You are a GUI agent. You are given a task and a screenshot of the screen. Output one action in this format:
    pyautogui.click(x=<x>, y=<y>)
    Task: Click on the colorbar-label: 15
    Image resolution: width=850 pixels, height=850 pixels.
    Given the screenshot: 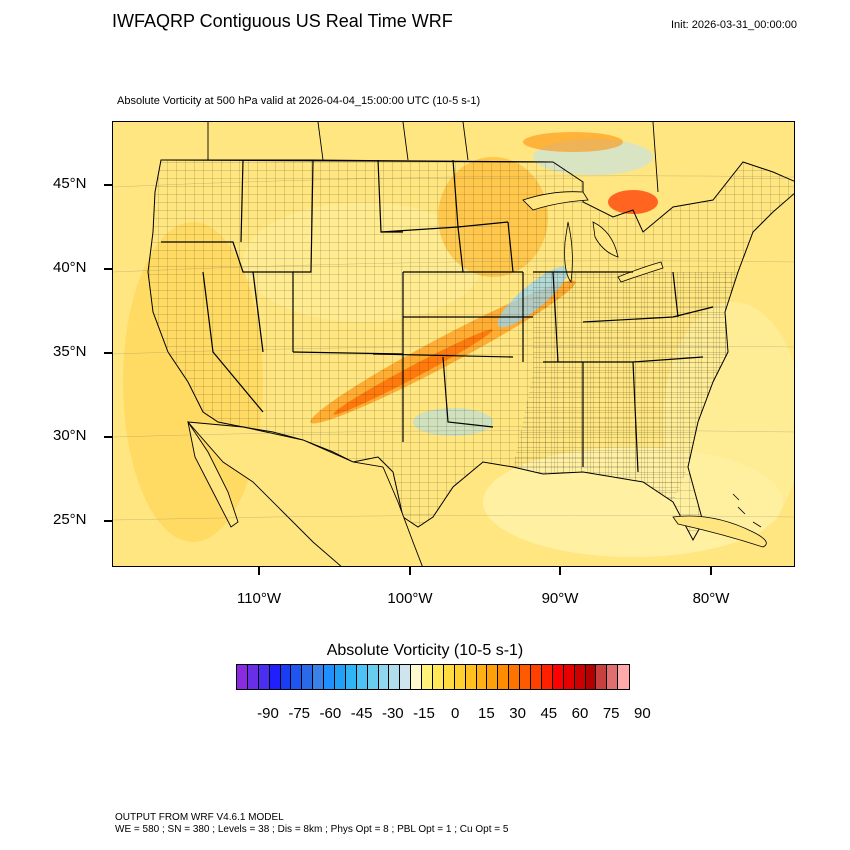 What is the action you would take?
    pyautogui.click(x=486, y=713)
    